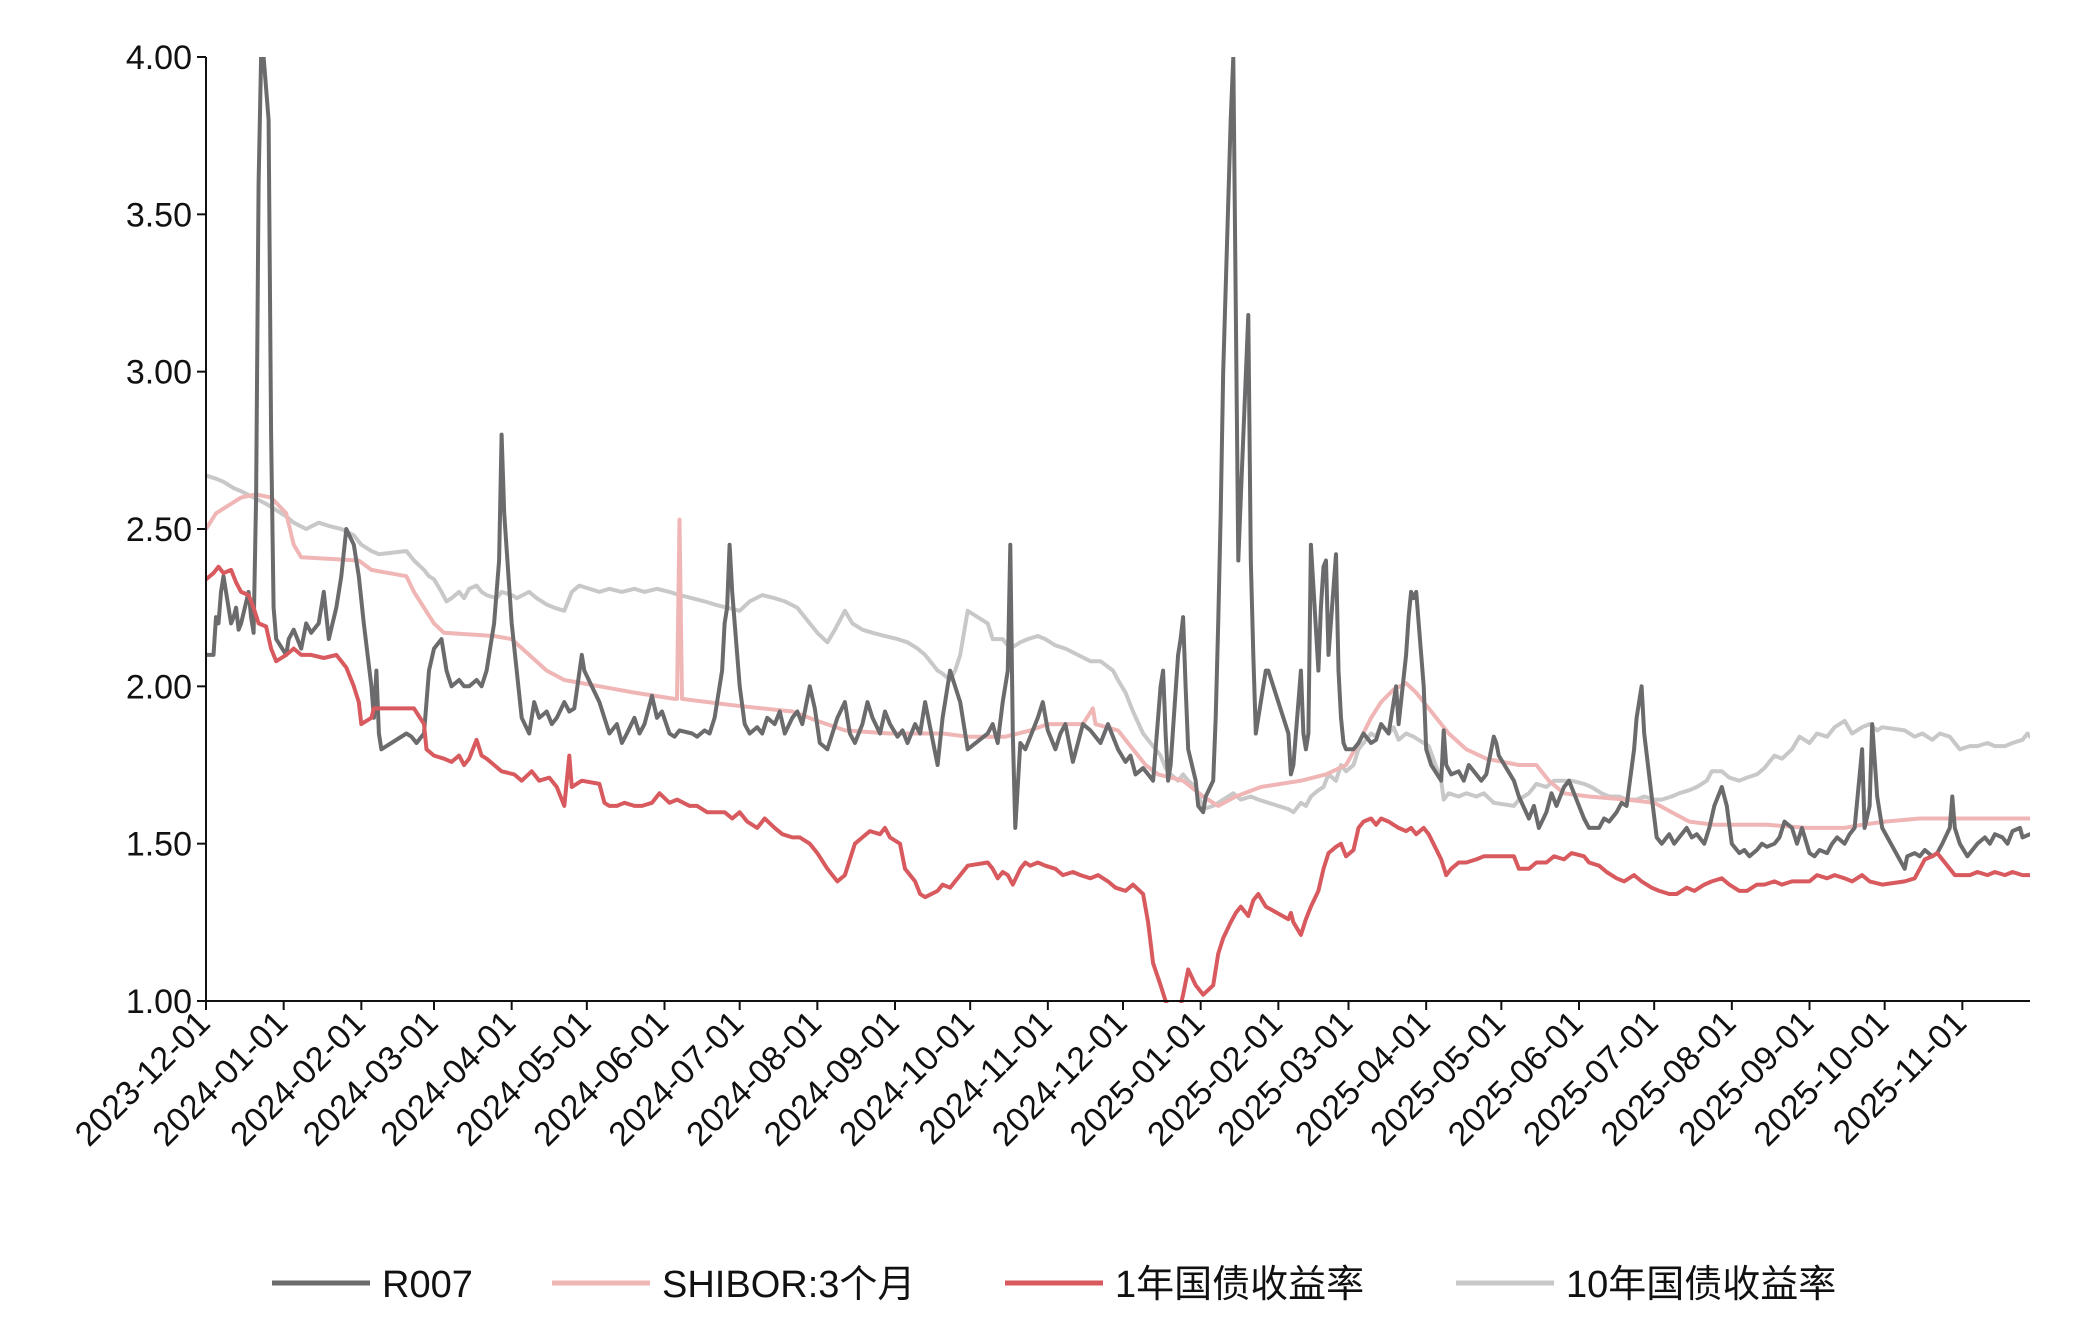 The height and width of the screenshot is (1339, 2090). I want to click on y-tick-label: 2.50, so click(159, 530).